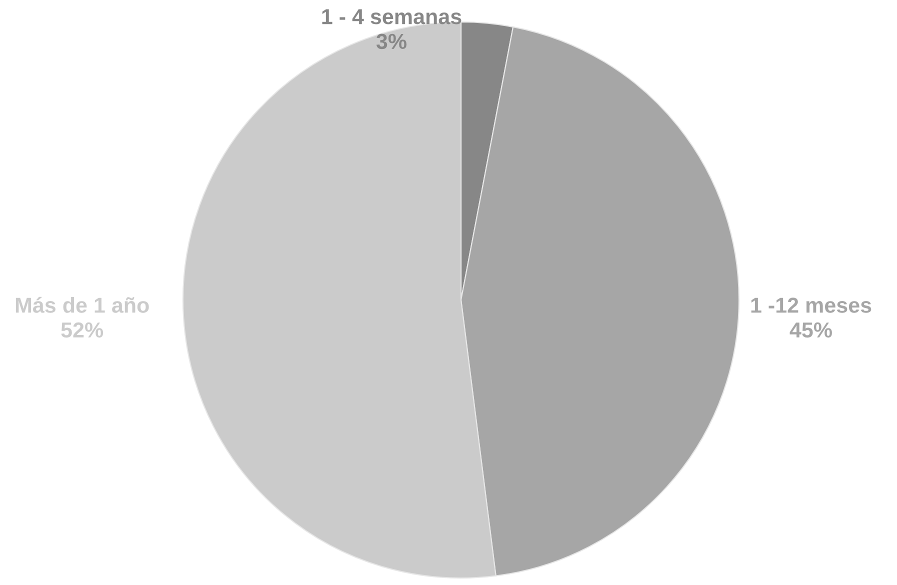  Describe the element at coordinates (391, 42) in the screenshot. I see `data-label: 3%` at that location.